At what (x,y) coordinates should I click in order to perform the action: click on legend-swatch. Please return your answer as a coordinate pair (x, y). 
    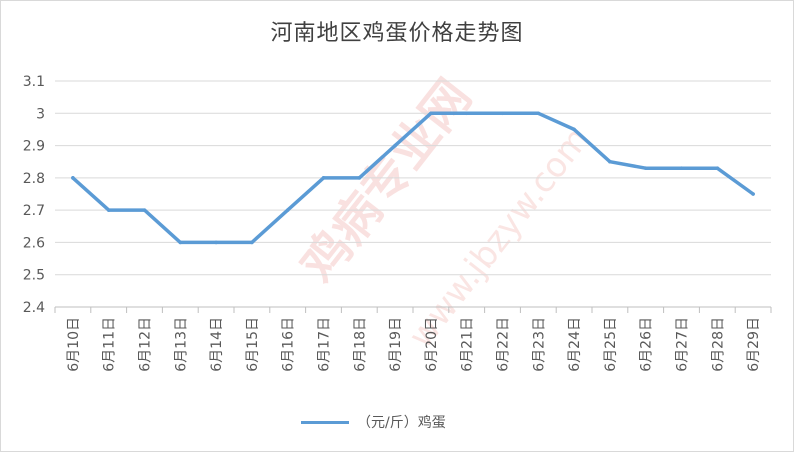
    Looking at the image, I should click on (325, 422).